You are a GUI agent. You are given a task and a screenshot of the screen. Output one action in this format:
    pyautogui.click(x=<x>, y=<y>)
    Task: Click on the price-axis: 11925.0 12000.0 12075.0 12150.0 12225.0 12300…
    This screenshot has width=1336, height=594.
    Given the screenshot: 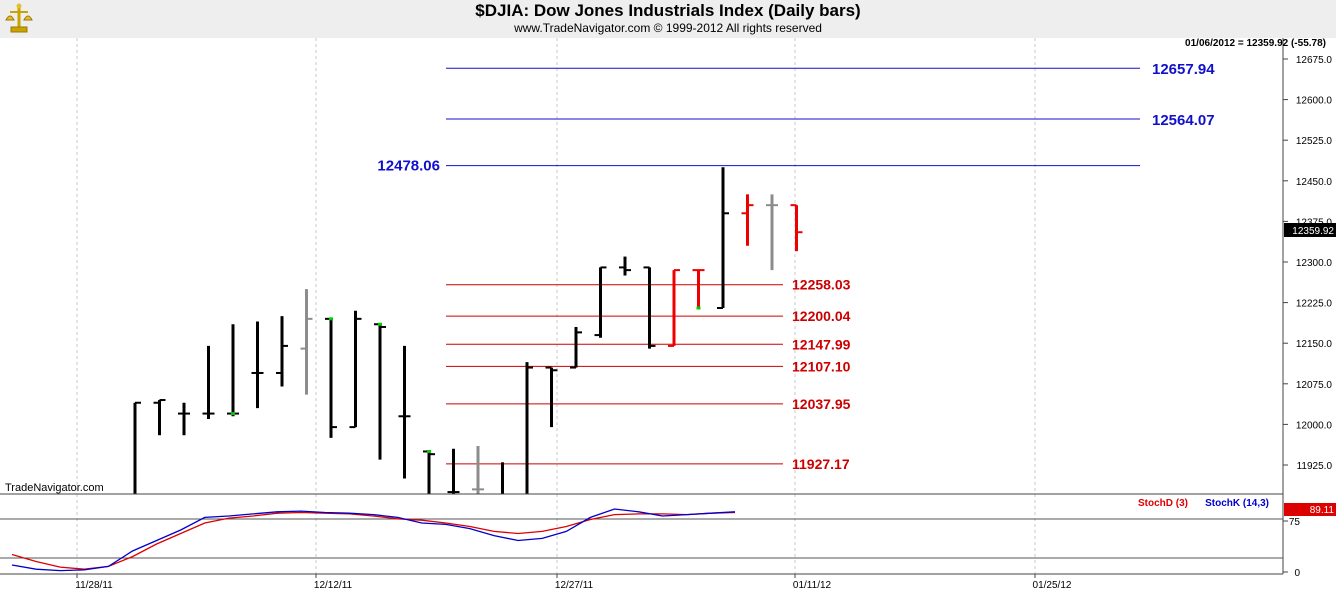 What is the action you would take?
    pyautogui.click(x=1307, y=263)
    